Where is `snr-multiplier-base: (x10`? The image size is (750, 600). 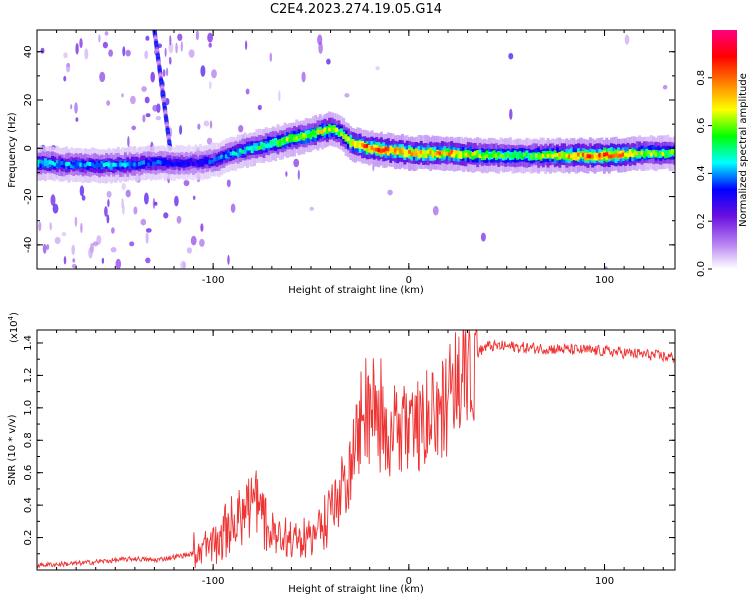
snr-multiplier-base: (x10 is located at coordinates (14, 331).